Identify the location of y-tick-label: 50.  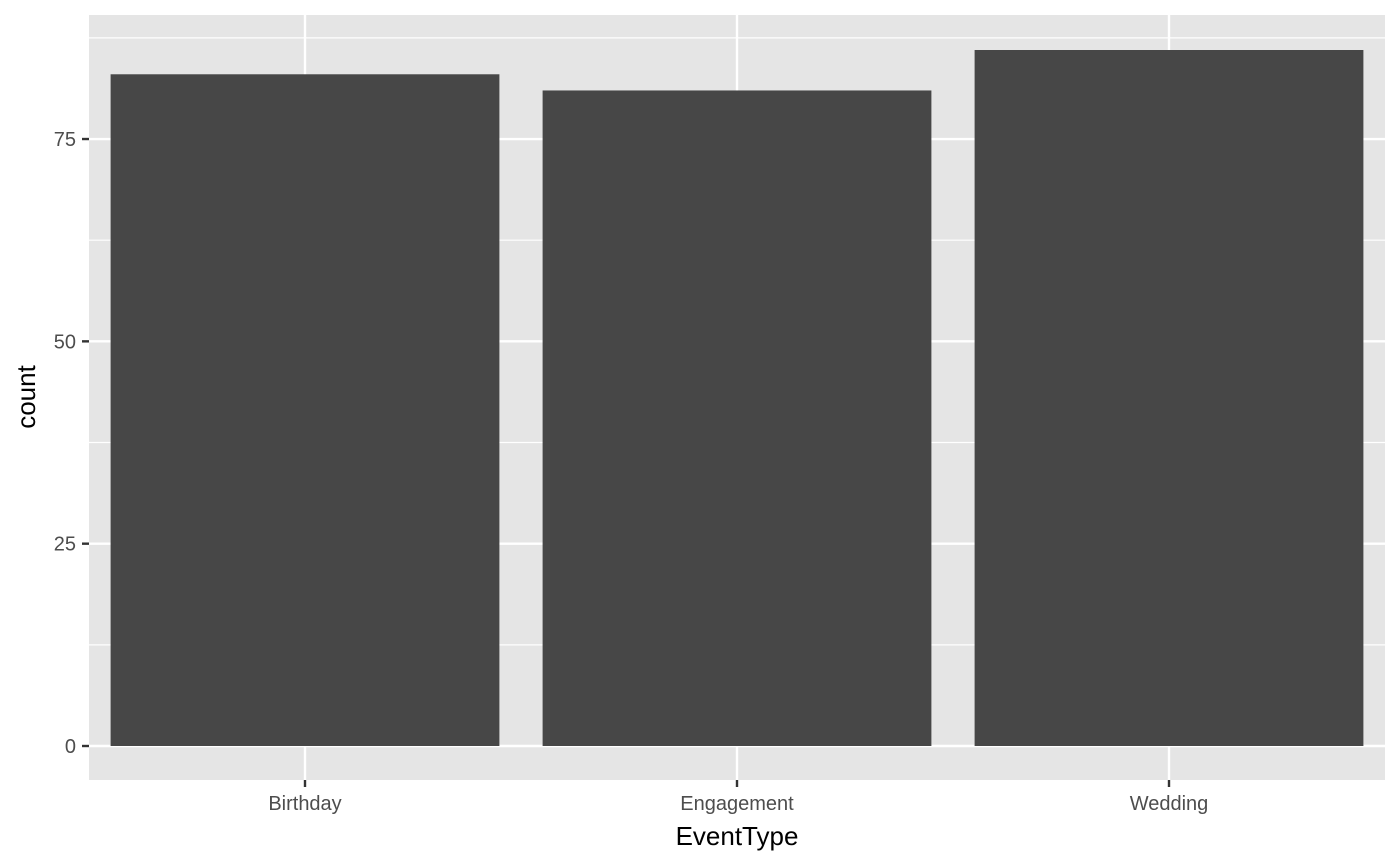
(65, 342).